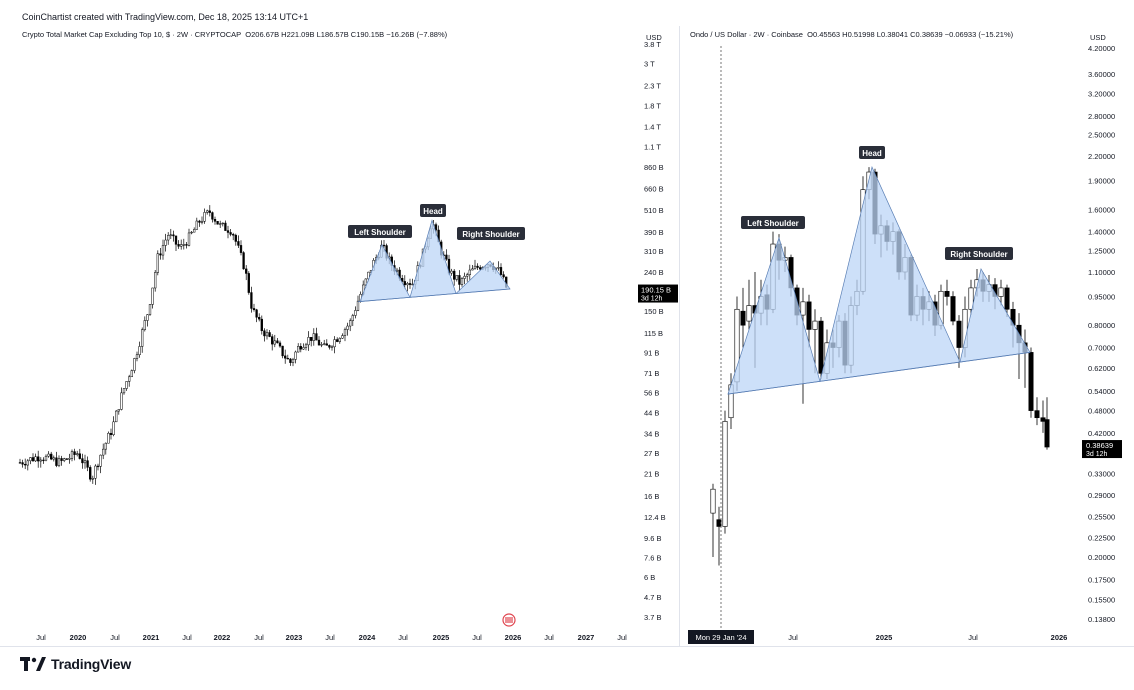 This screenshot has height=690, width=1134. What do you see at coordinates (75, 664) in the screenshot?
I see `tradingview-logo: TradingView` at bounding box center [75, 664].